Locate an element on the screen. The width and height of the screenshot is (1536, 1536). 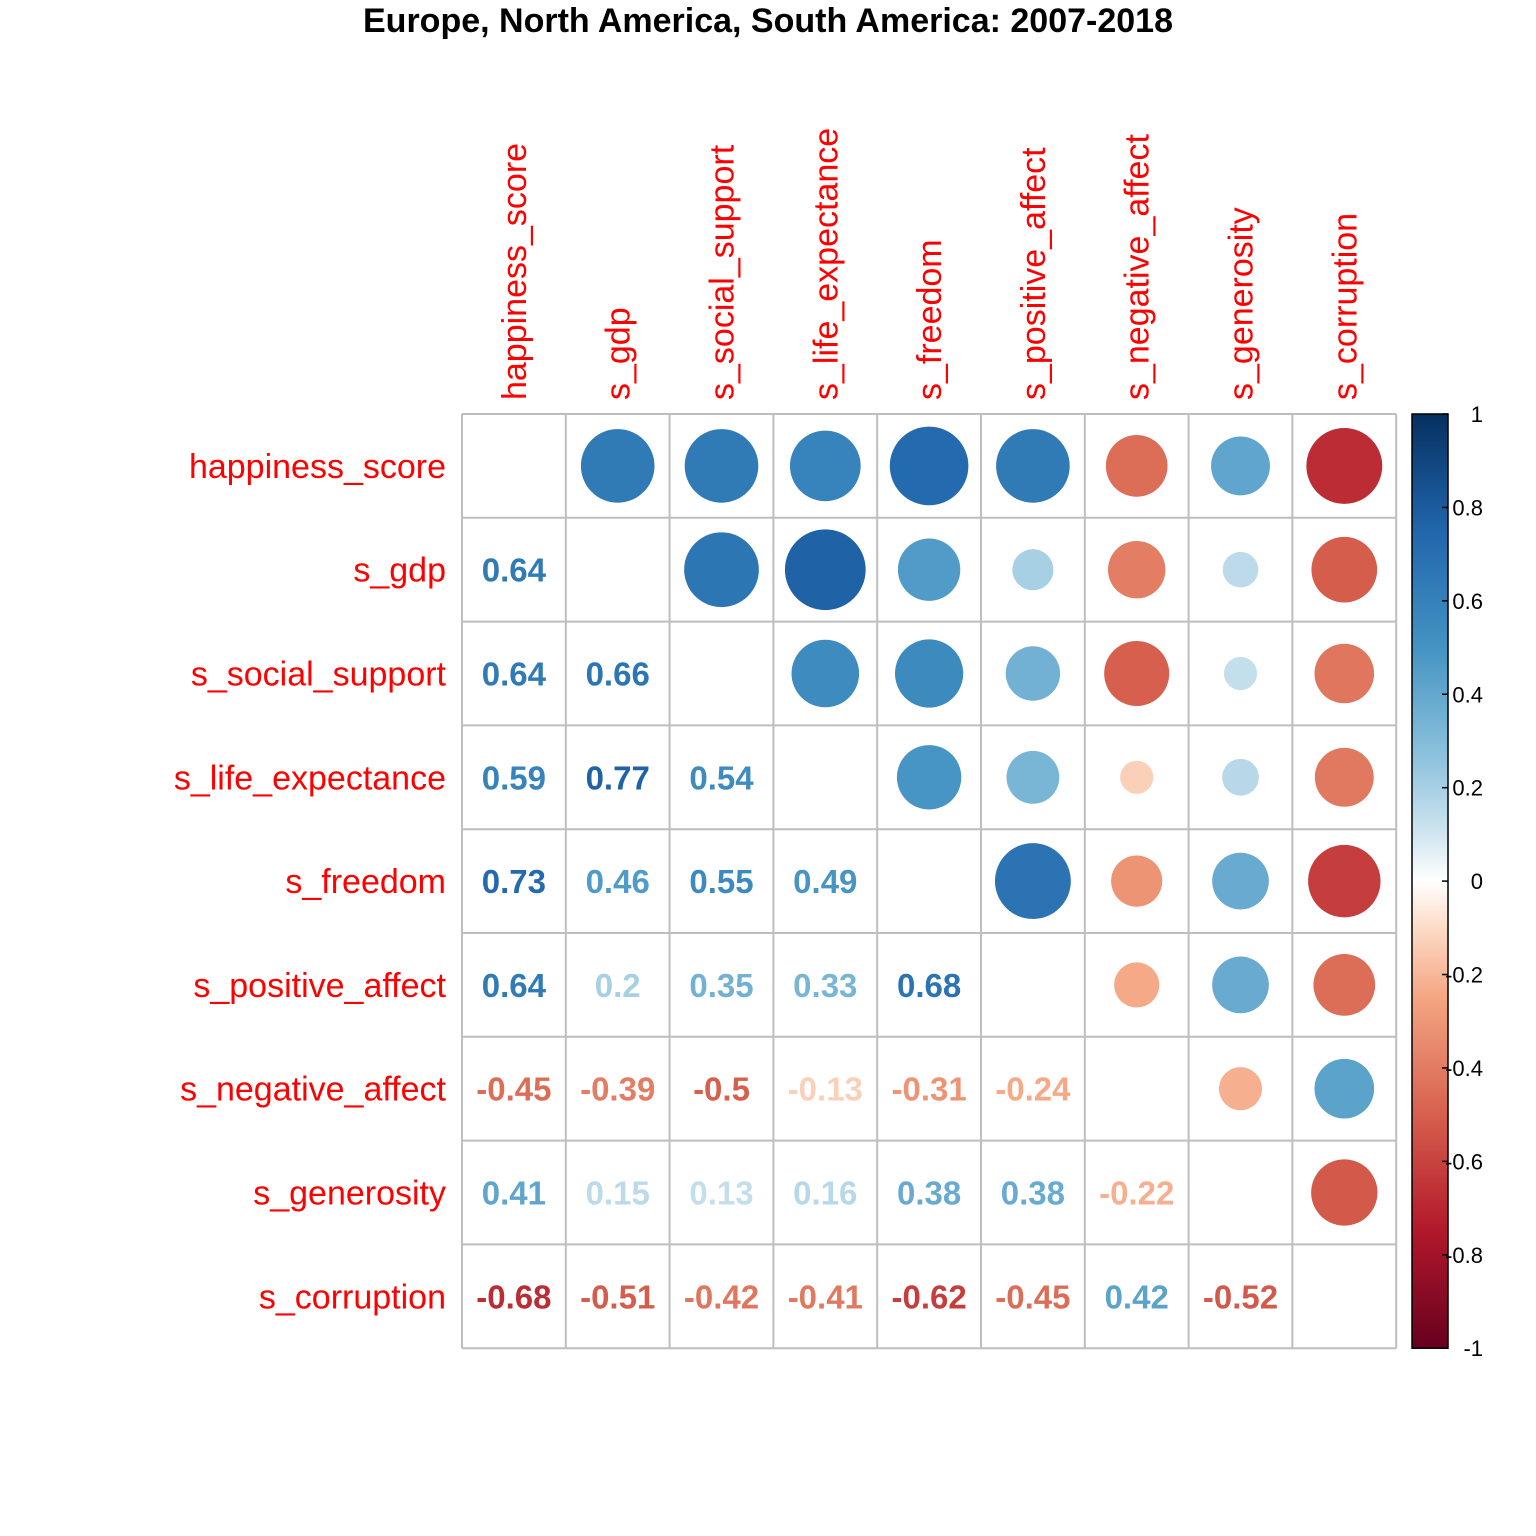
circle-s_gdp-s_generosity is located at coordinates (1240, 569).